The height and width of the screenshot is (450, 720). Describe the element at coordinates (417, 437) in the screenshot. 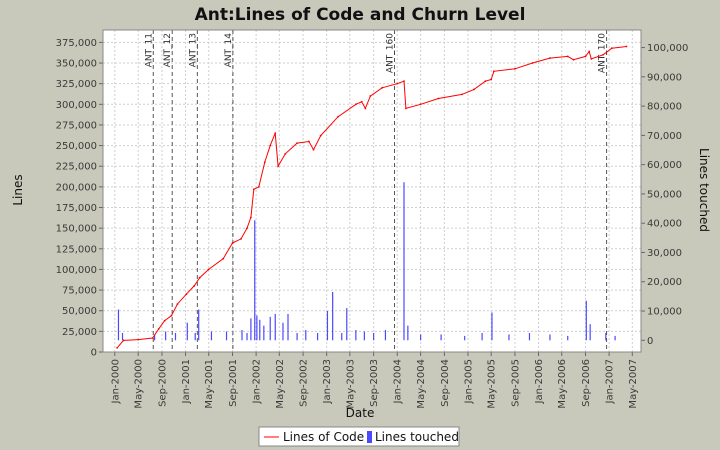

I see `legend-label-lines-touched: Lines touched` at that location.